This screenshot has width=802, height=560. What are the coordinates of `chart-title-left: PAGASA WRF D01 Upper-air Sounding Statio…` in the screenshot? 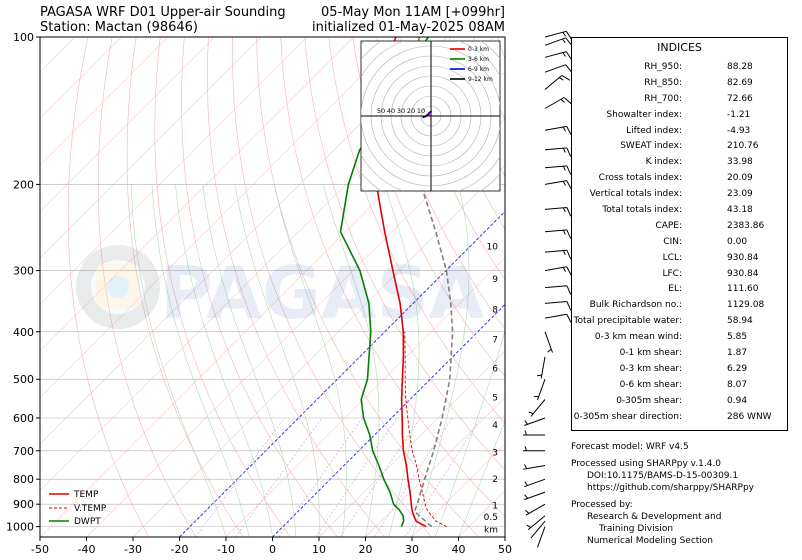 It's located at (163, 20).